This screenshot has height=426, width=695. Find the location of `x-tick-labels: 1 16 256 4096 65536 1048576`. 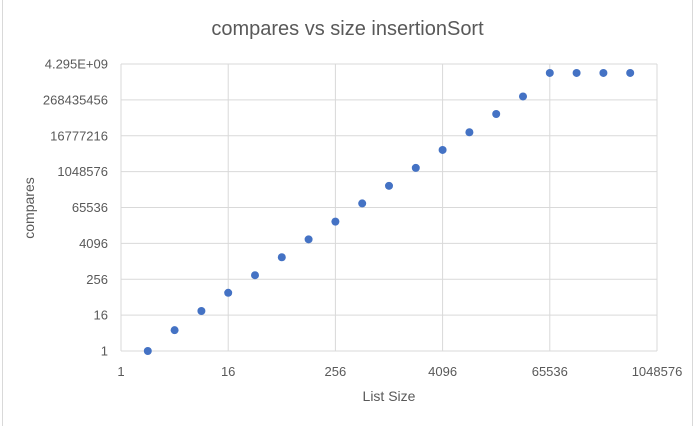

x-tick-labels: 1 16 256 4096 65536 1048576 is located at coordinates (399, 371).